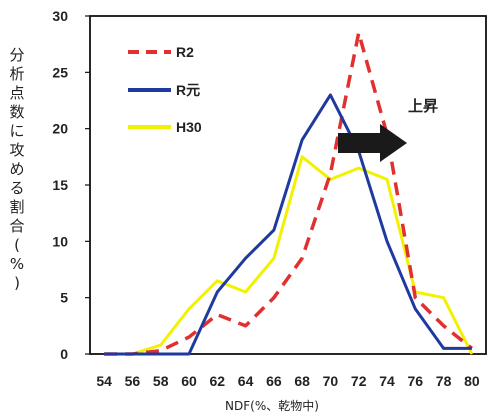 Image resolution: width=496 pixels, height=415 pixels. What do you see at coordinates (185, 52) in the screenshot?
I see `legend-label-r2: R2` at bounding box center [185, 52].